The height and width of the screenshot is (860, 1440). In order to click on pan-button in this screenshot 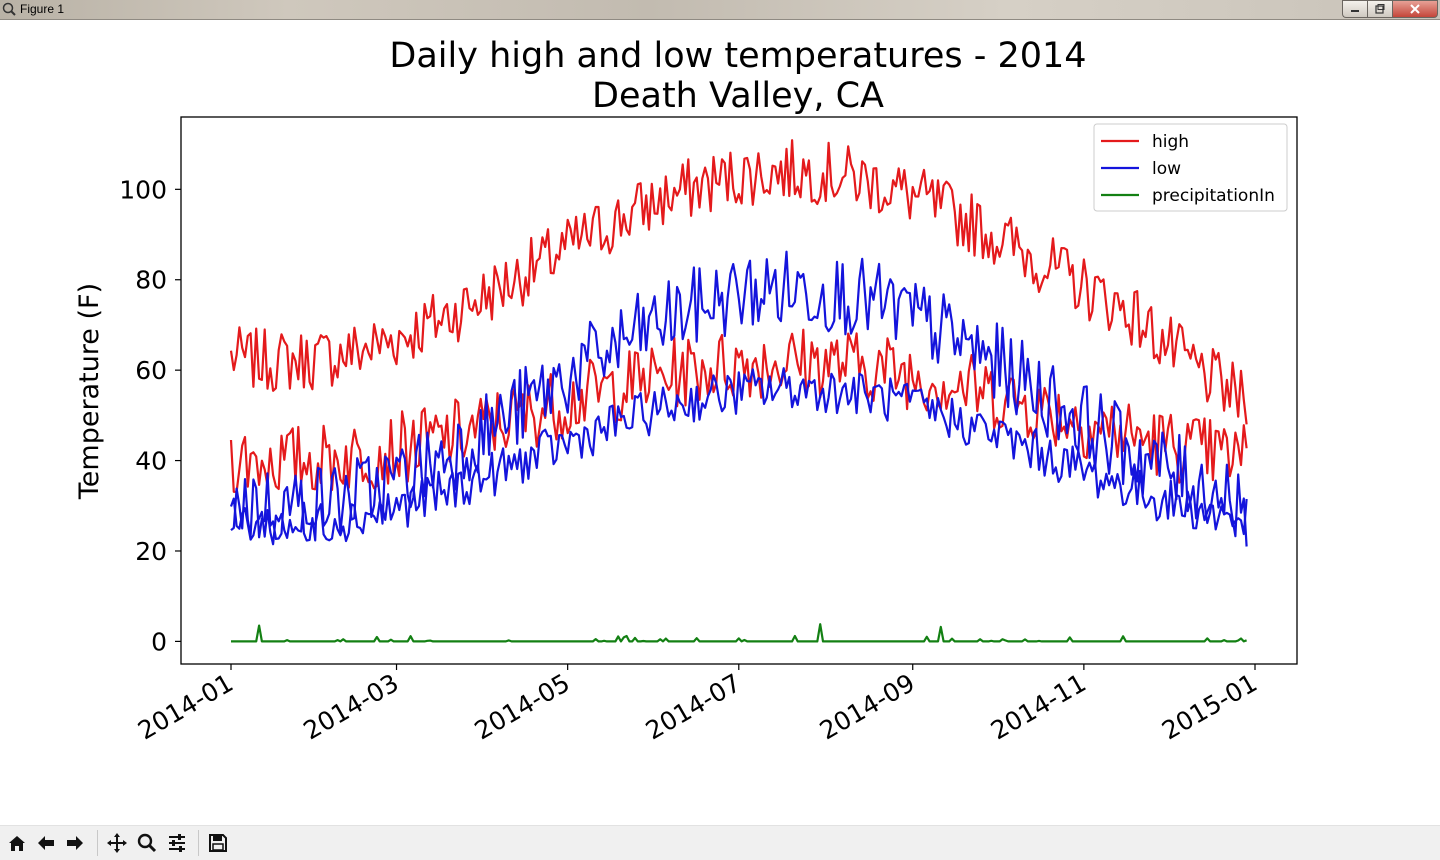, I will do `click(117, 843)`.